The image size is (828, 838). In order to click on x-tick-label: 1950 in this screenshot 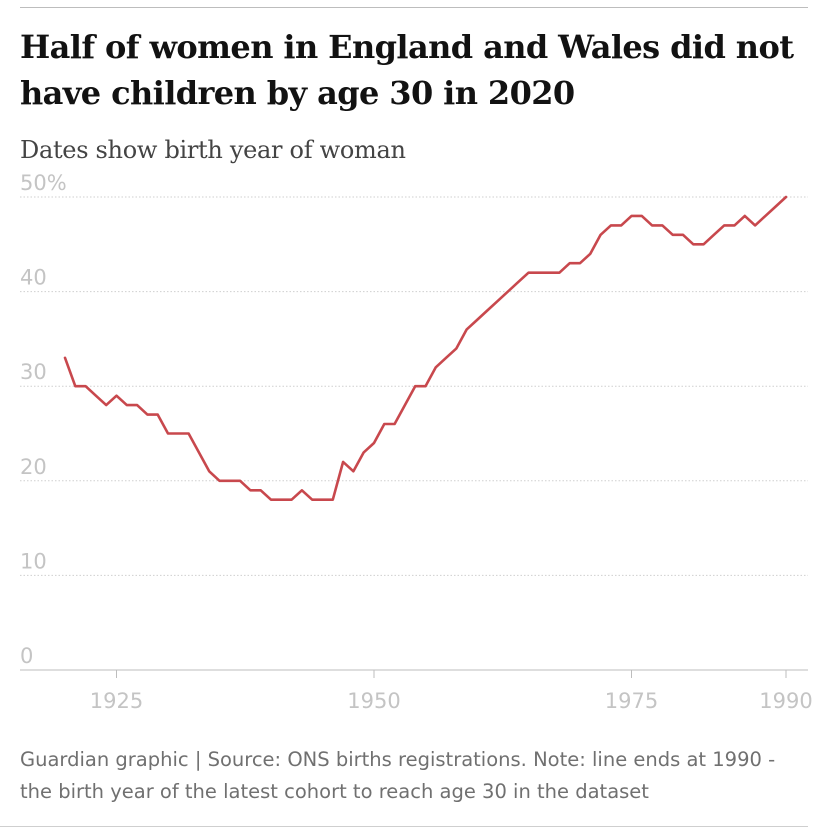, I will do `click(373, 701)`.